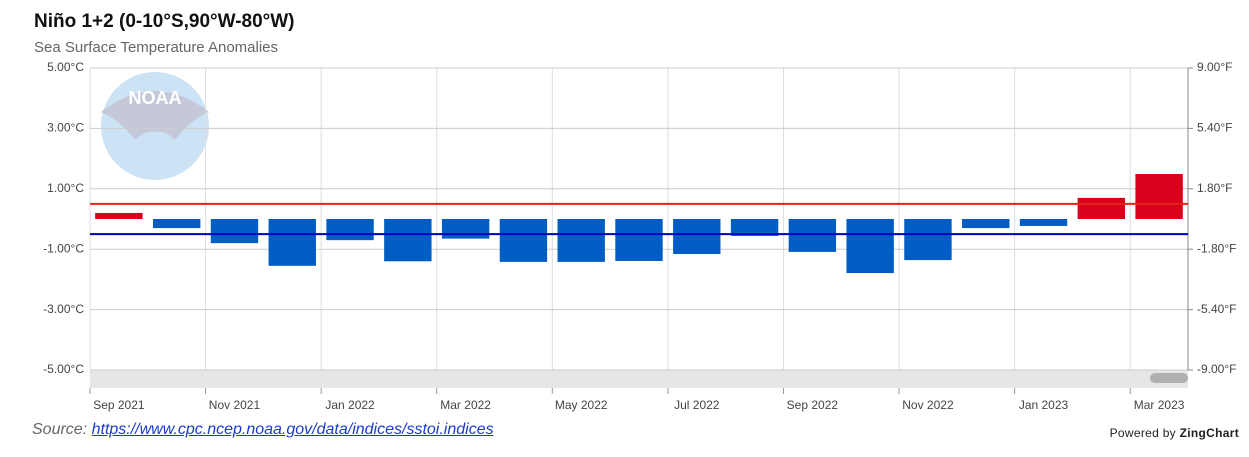 The height and width of the screenshot is (457, 1249). What do you see at coordinates (465, 405) in the screenshot?
I see `x-tick-label: Mar 2022` at bounding box center [465, 405].